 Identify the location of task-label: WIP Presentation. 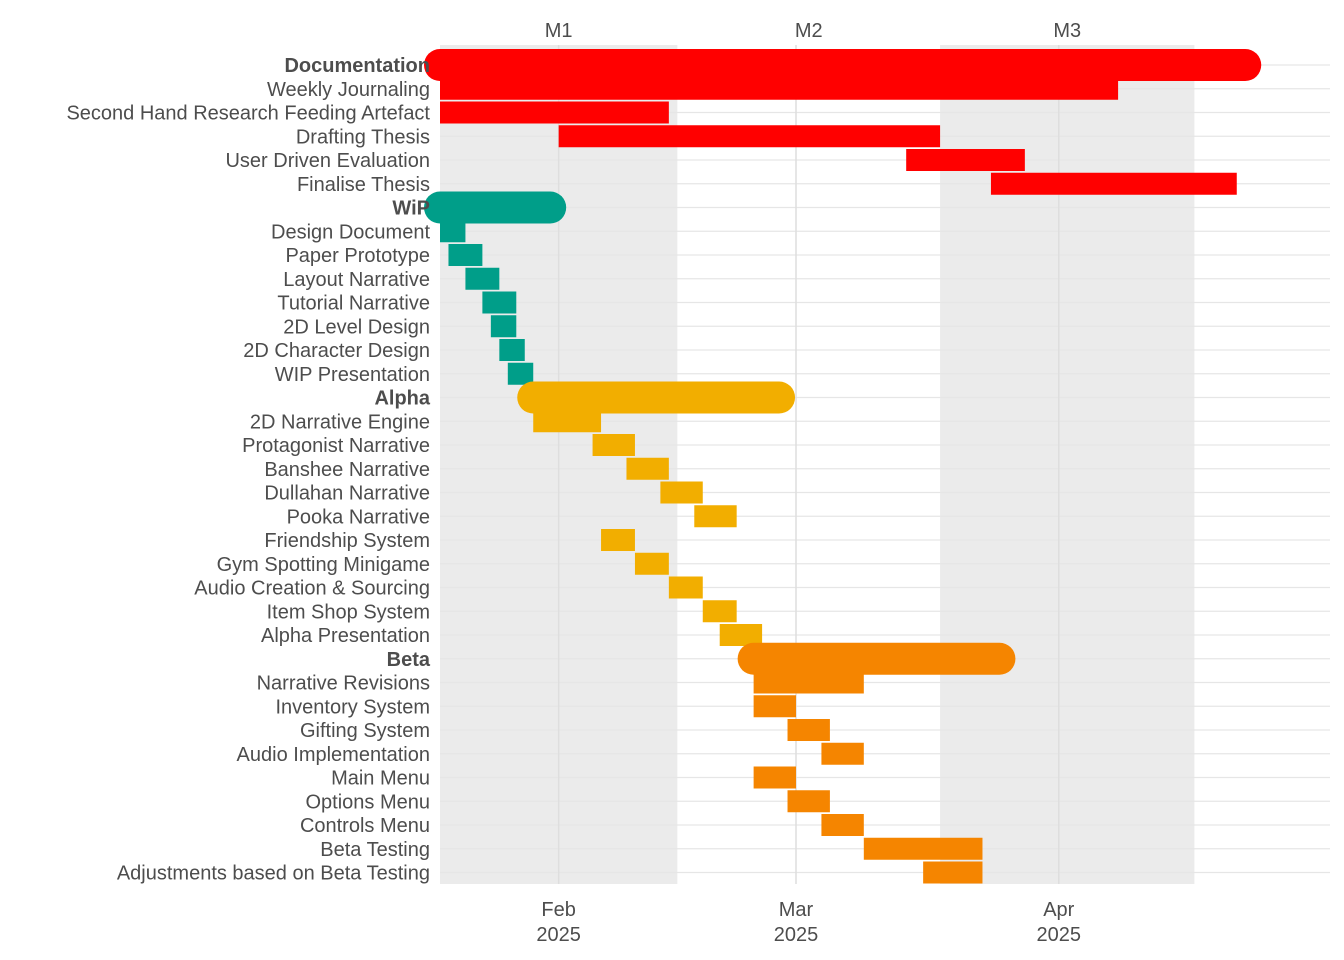
(352, 375).